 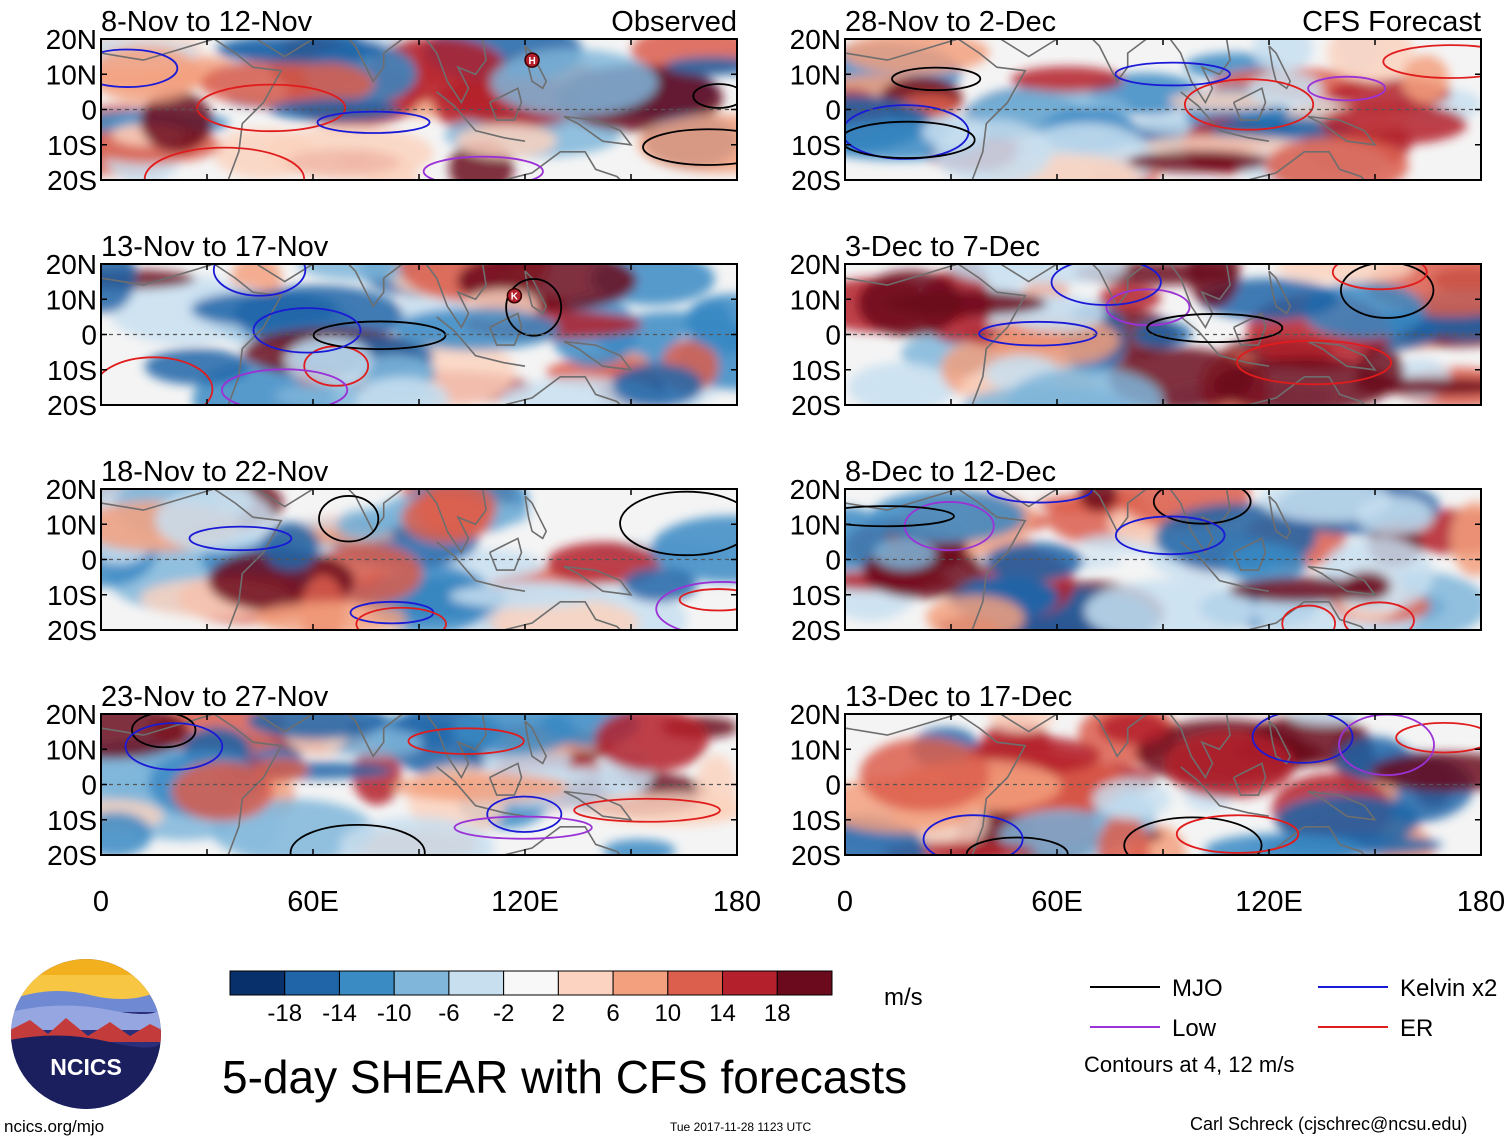 What do you see at coordinates (207, 22) in the screenshot?
I see `panel-title: 8-Nov to 12-Nov` at bounding box center [207, 22].